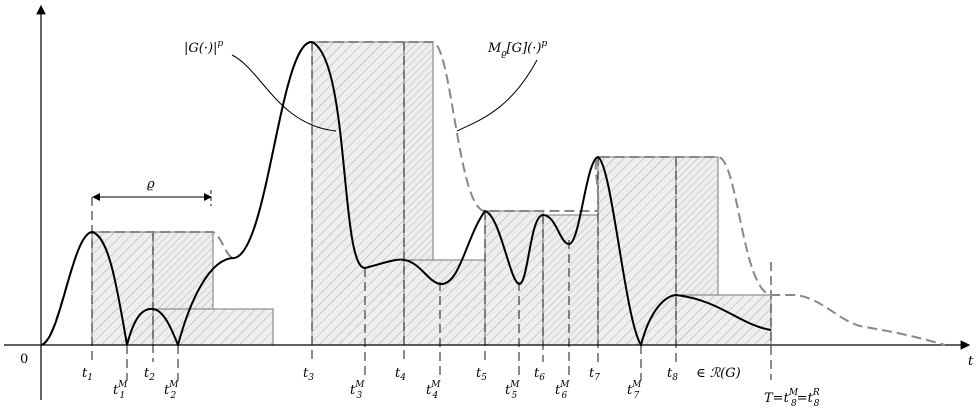  Describe the element at coordinates (562, 390) in the screenshot. I see `tick-label-12: tM 6` at that location.